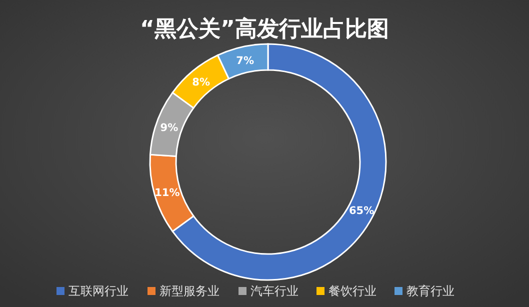  I want to click on data-label: 8%, so click(201, 82).